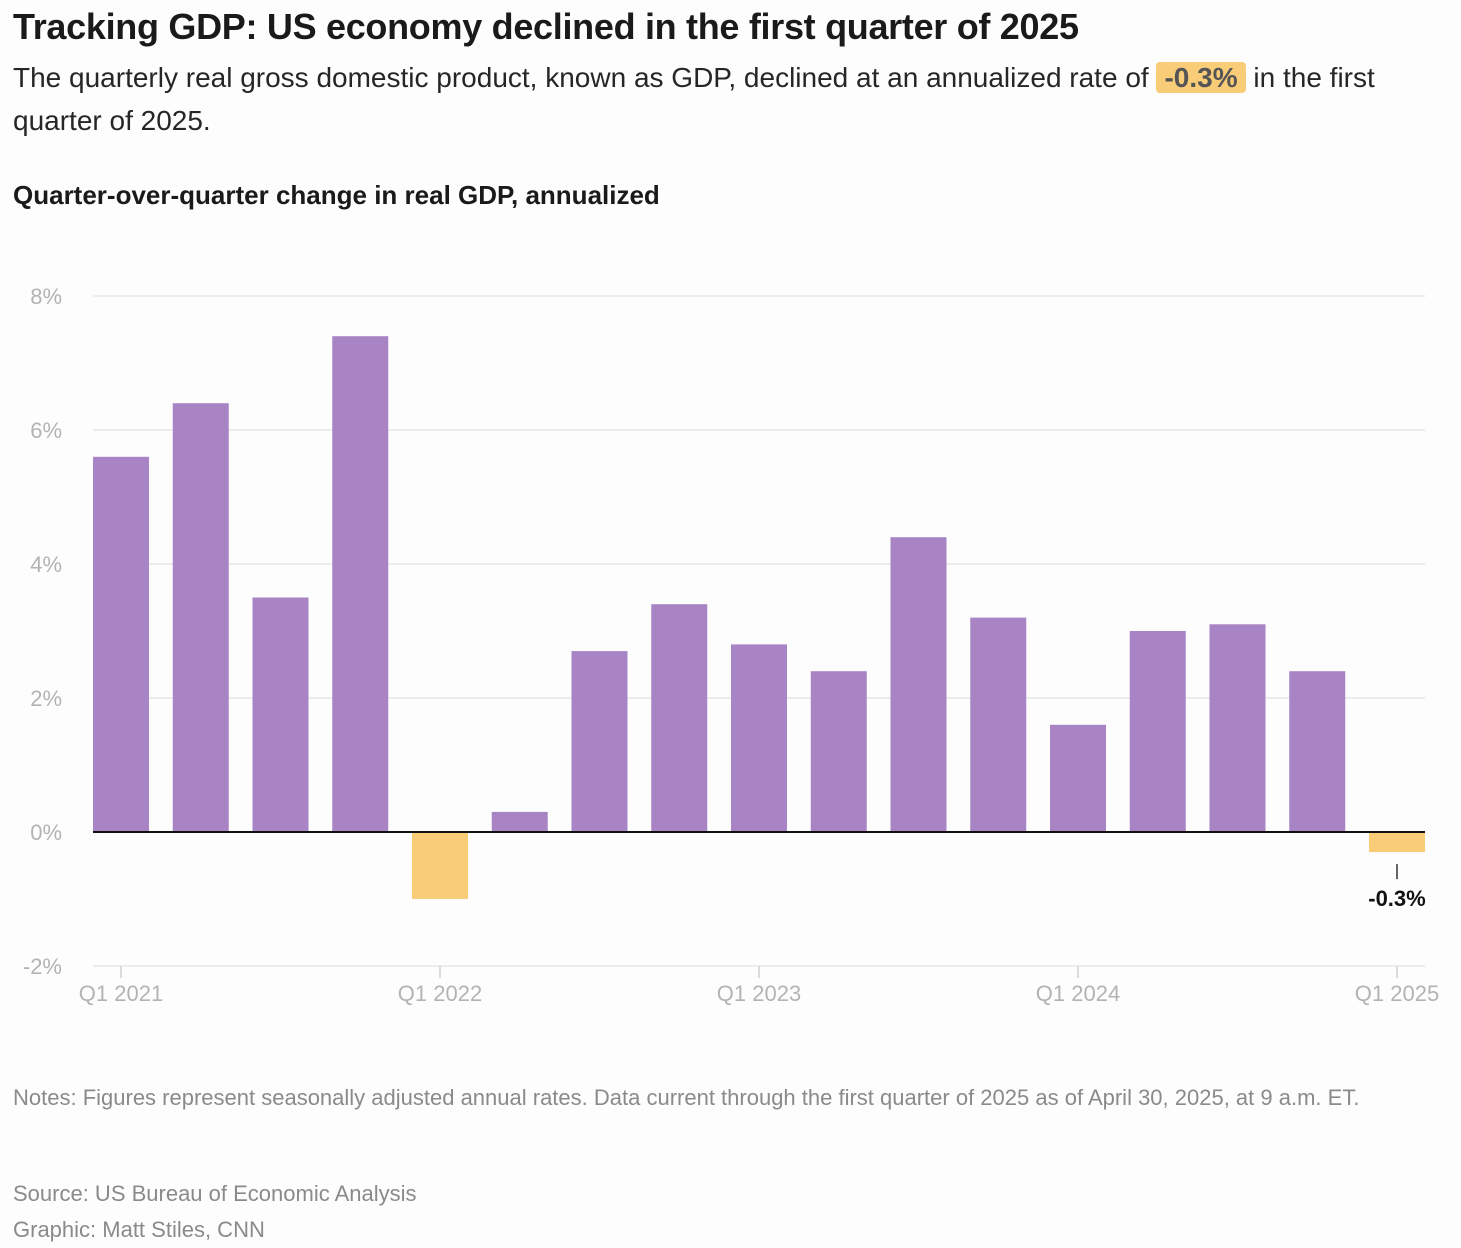 The height and width of the screenshot is (1248, 1461). Describe the element at coordinates (694, 99) in the screenshot. I see `subtitle-text-after: in the first quarter of 2025.` at that location.